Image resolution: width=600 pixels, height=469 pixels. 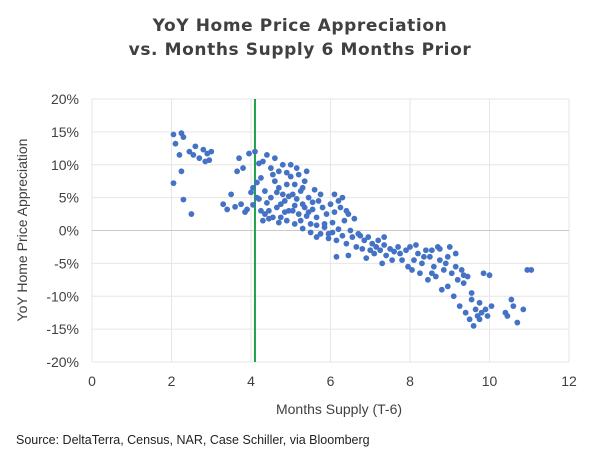 I want to click on y-tick-label: 15%, so click(x=65, y=132).